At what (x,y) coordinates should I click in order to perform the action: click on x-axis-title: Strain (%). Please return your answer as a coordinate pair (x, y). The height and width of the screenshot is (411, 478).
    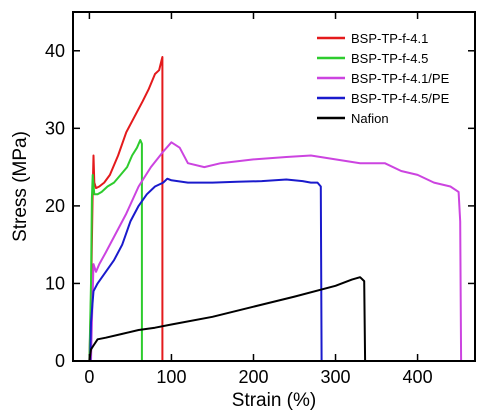
    Looking at the image, I should click on (274, 400).